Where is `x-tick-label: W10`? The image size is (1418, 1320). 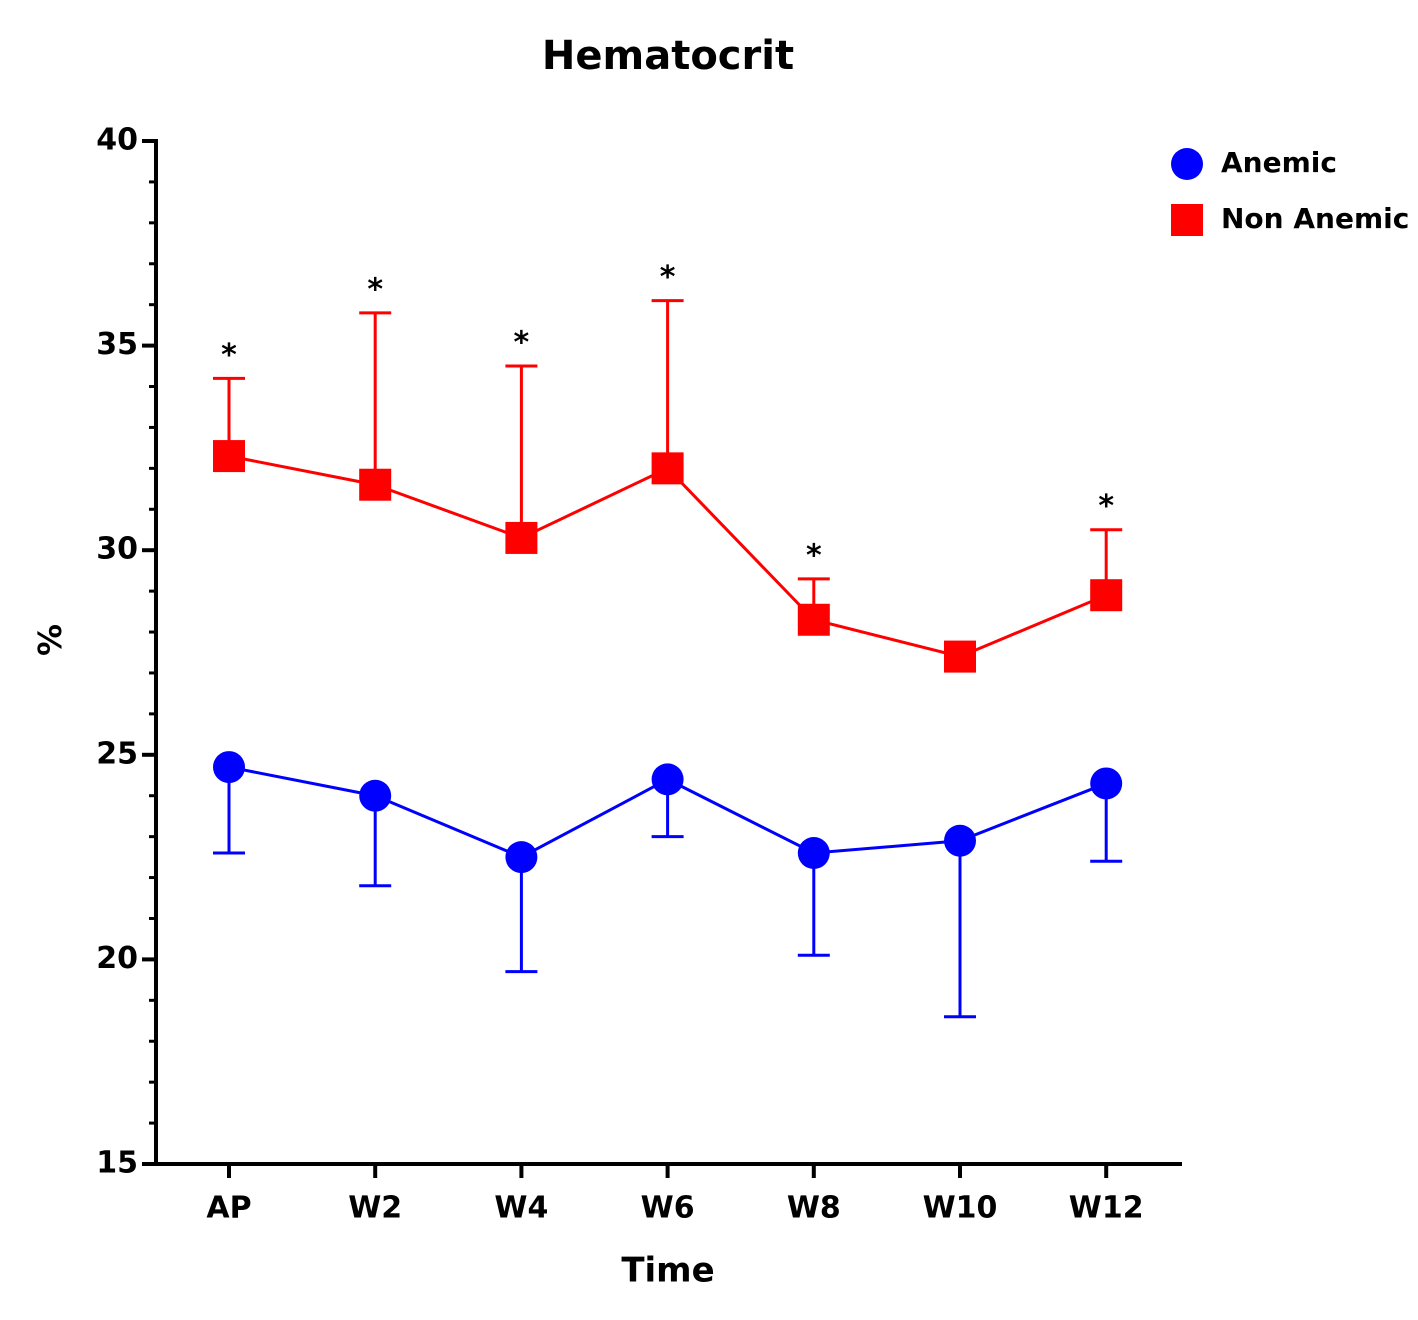
x-tick-label: W10 is located at coordinates (960, 1208).